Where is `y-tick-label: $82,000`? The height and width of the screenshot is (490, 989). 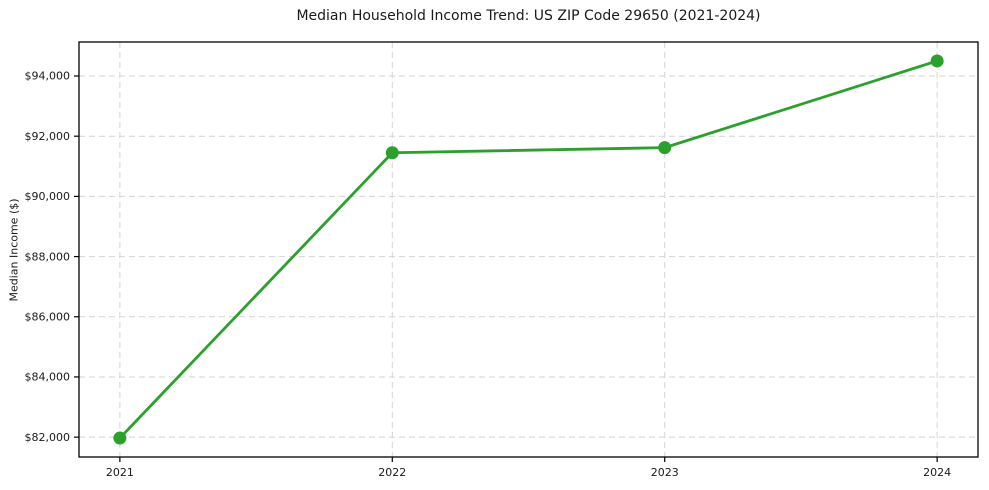
y-tick-label: $82,000 is located at coordinates (48, 437).